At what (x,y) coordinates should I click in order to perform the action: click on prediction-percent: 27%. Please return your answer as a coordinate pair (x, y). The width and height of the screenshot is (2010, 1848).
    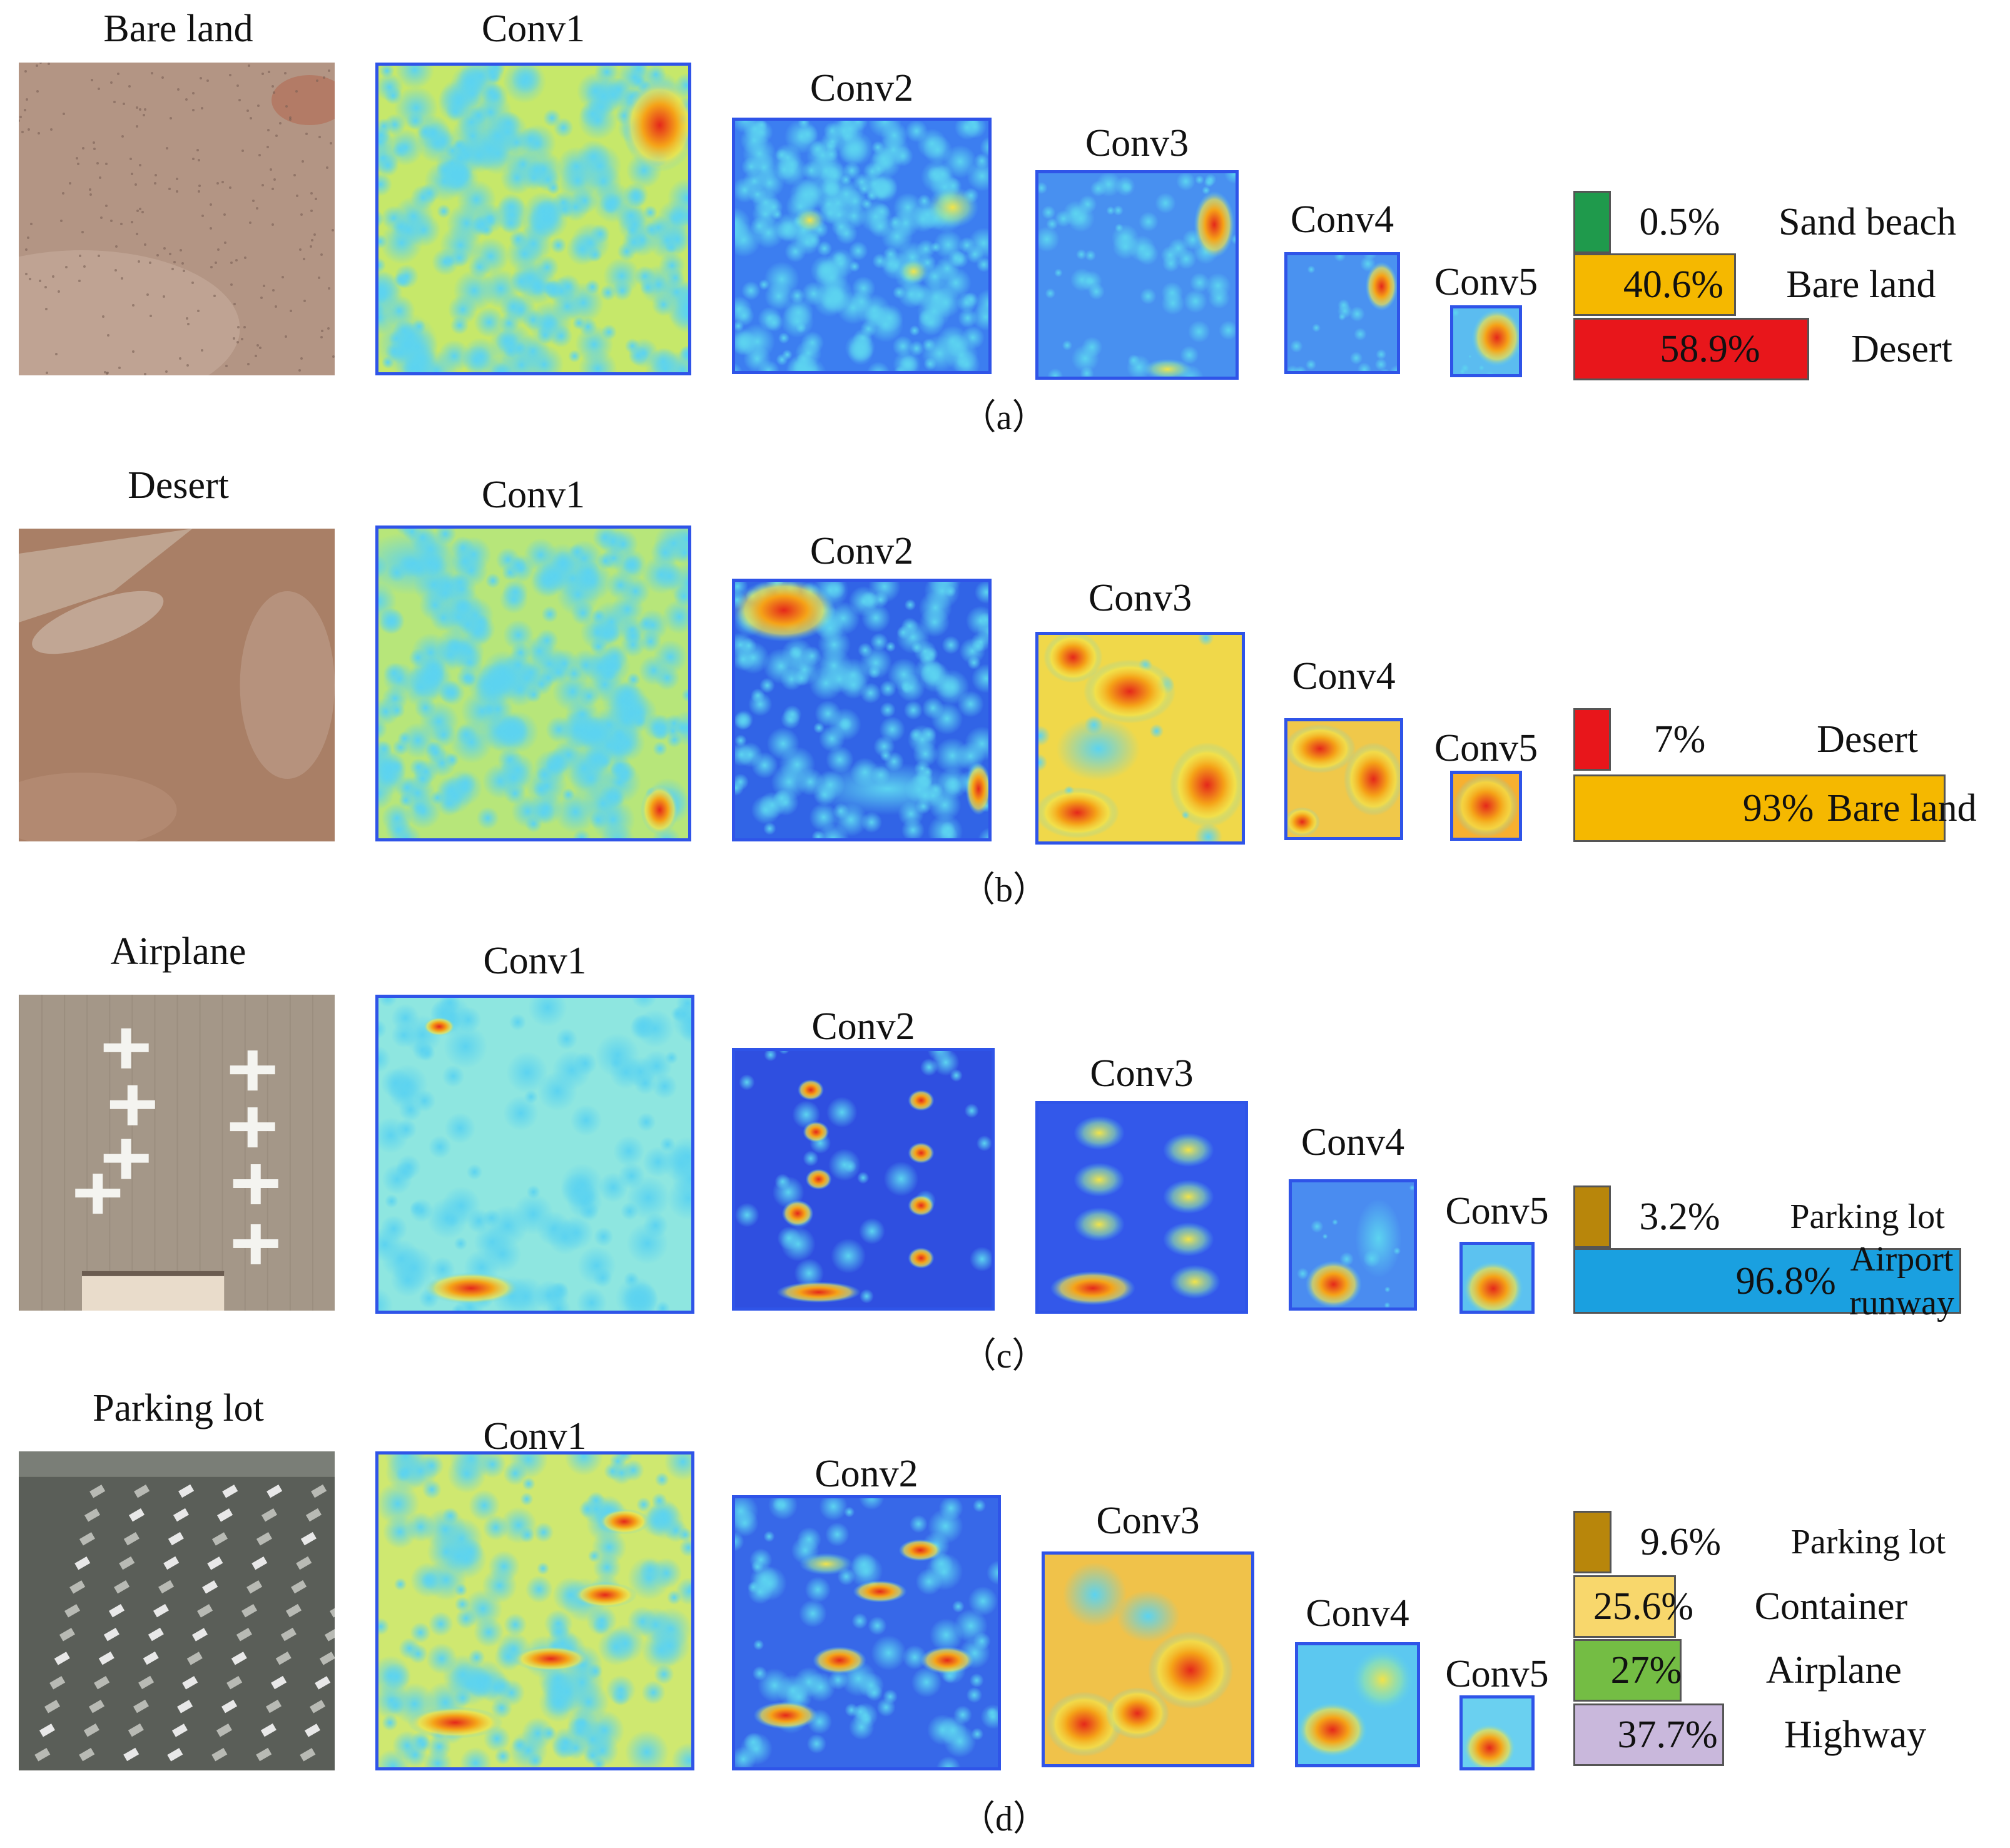
    Looking at the image, I should click on (1646, 1670).